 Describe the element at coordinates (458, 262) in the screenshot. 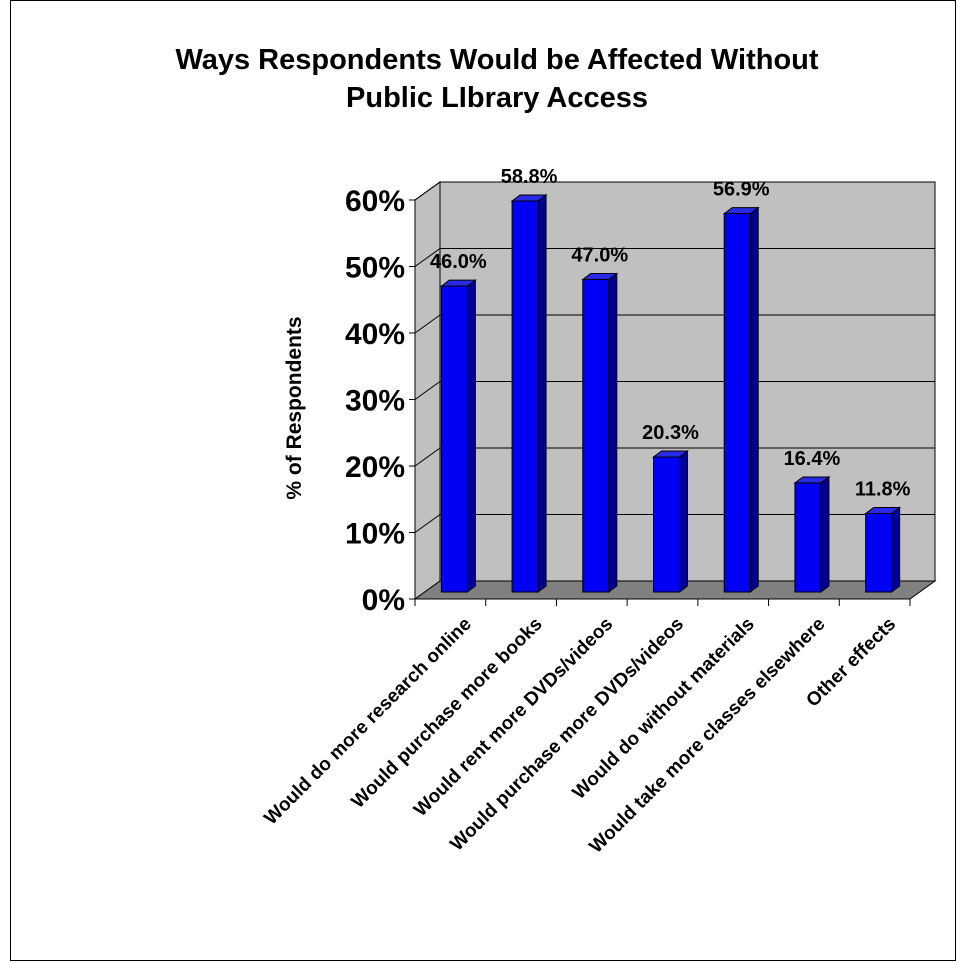

I see `data-label: 46.0%` at that location.